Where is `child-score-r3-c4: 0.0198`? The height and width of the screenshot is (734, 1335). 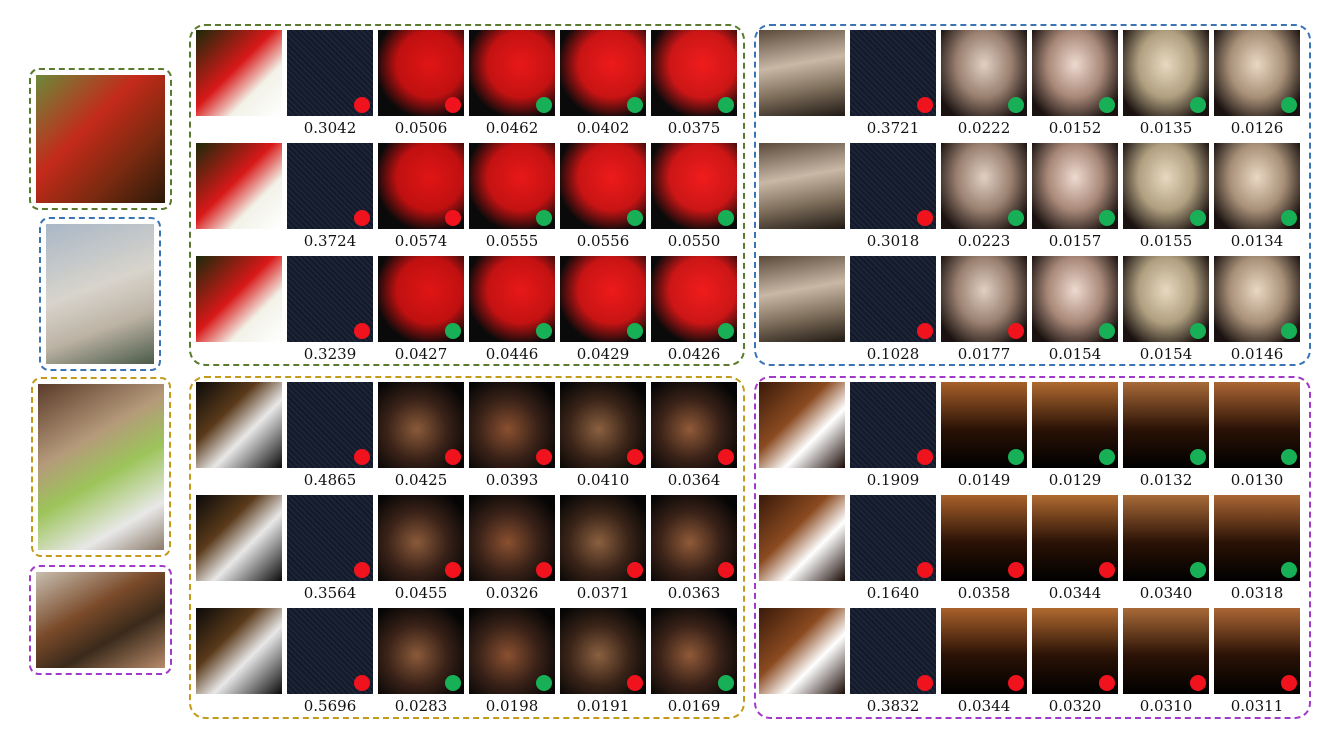
child-score-r3-c4: 0.0198 is located at coordinates (512, 706).